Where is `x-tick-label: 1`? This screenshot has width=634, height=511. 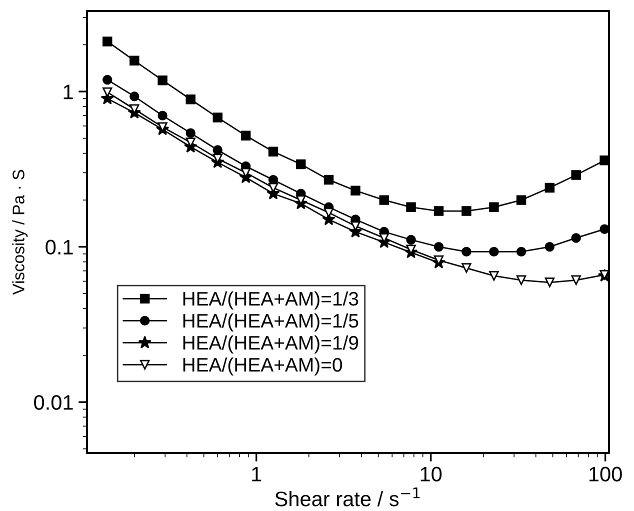
x-tick-label: 1 is located at coordinates (257, 474).